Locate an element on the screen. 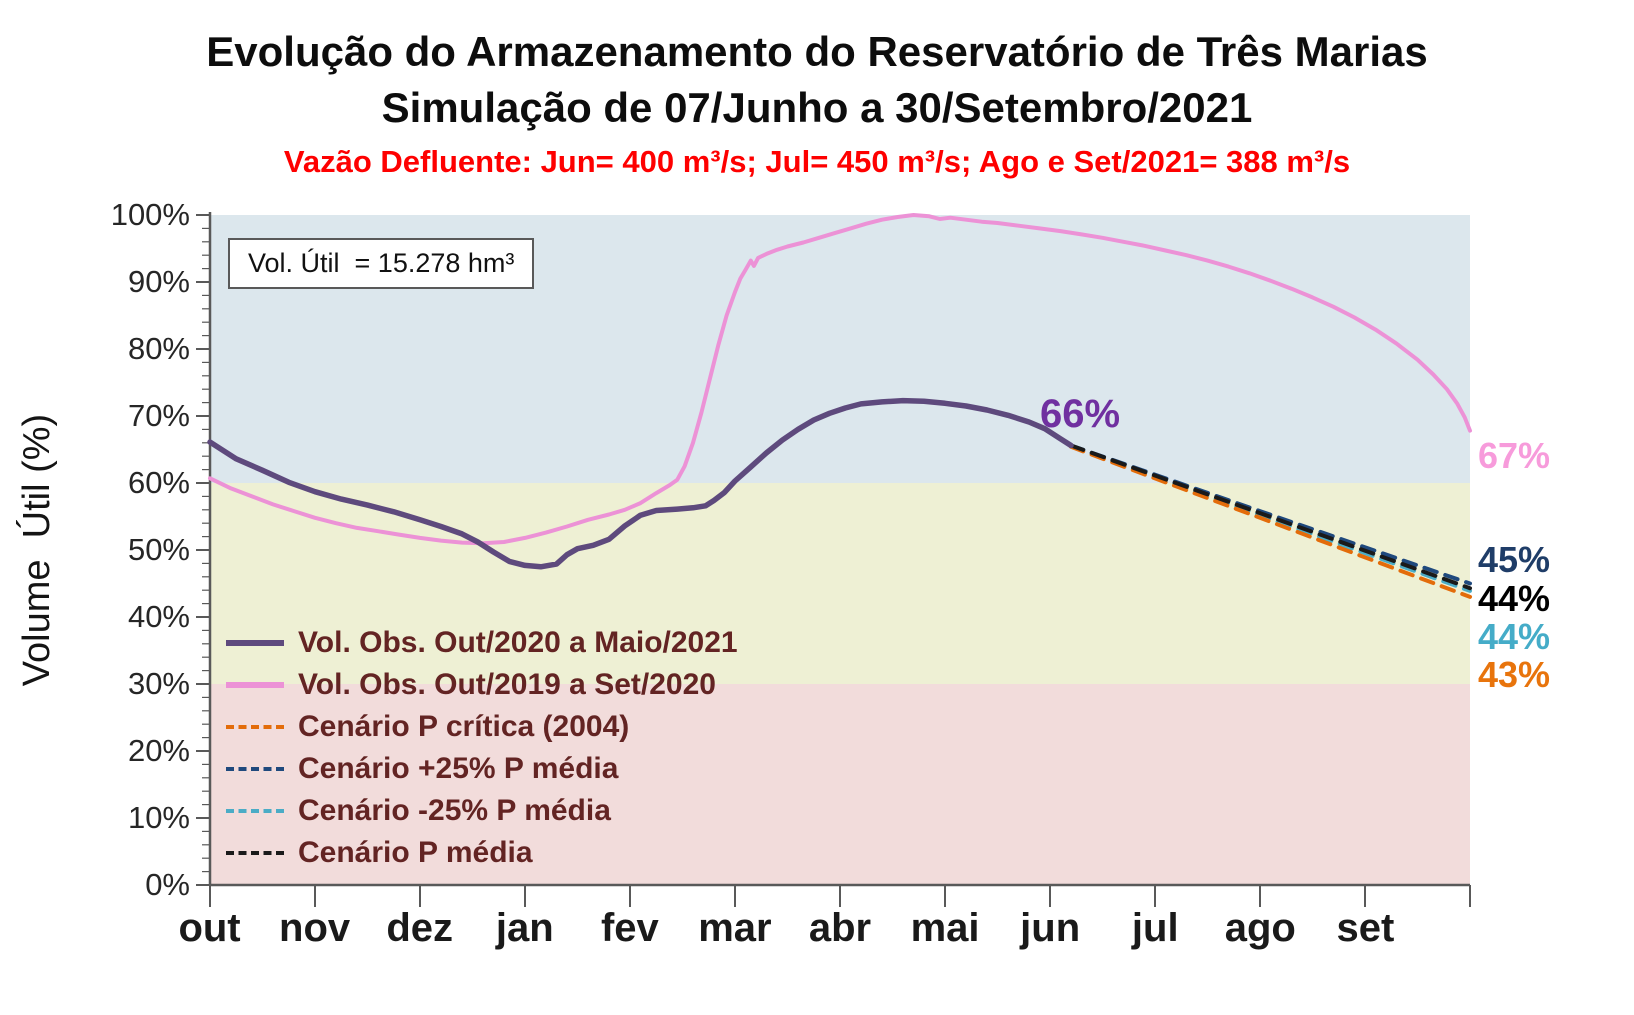  x-month-dez: dez is located at coordinates (420, 928).